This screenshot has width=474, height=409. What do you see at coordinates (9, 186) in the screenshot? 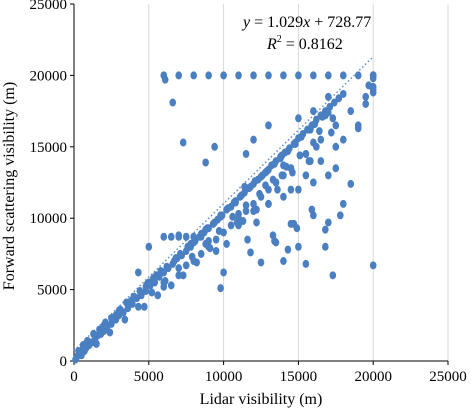
I see `y-axis-title: Forward scattering visibility (m)` at bounding box center [9, 186].